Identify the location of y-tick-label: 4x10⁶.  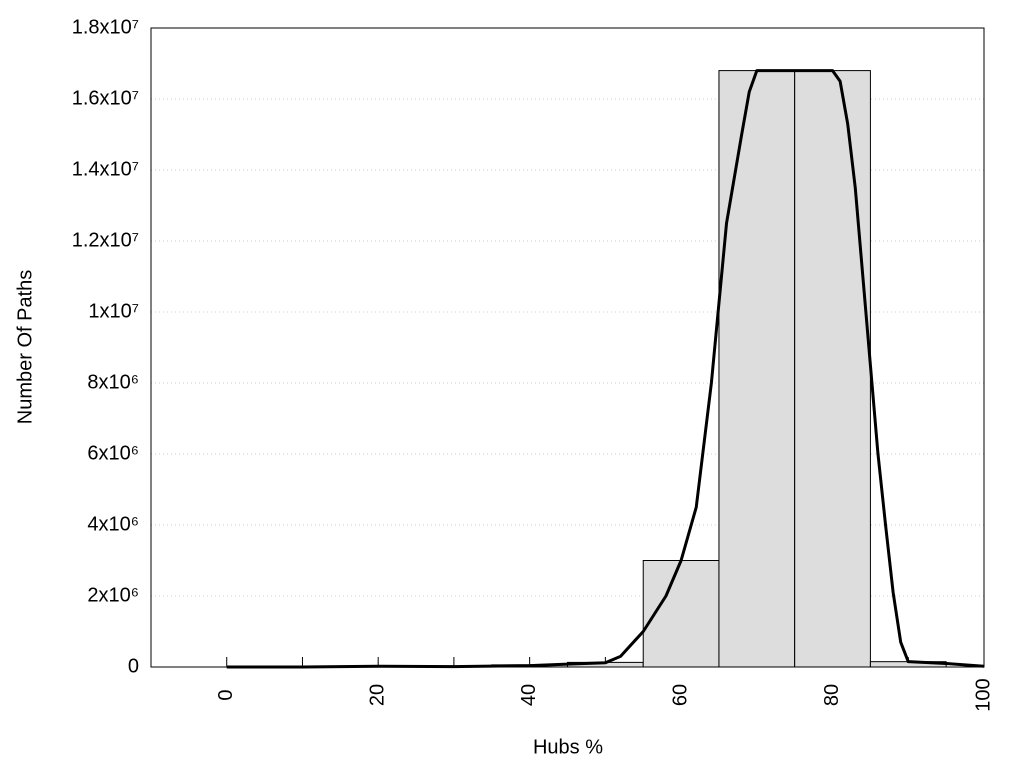
(113, 524).